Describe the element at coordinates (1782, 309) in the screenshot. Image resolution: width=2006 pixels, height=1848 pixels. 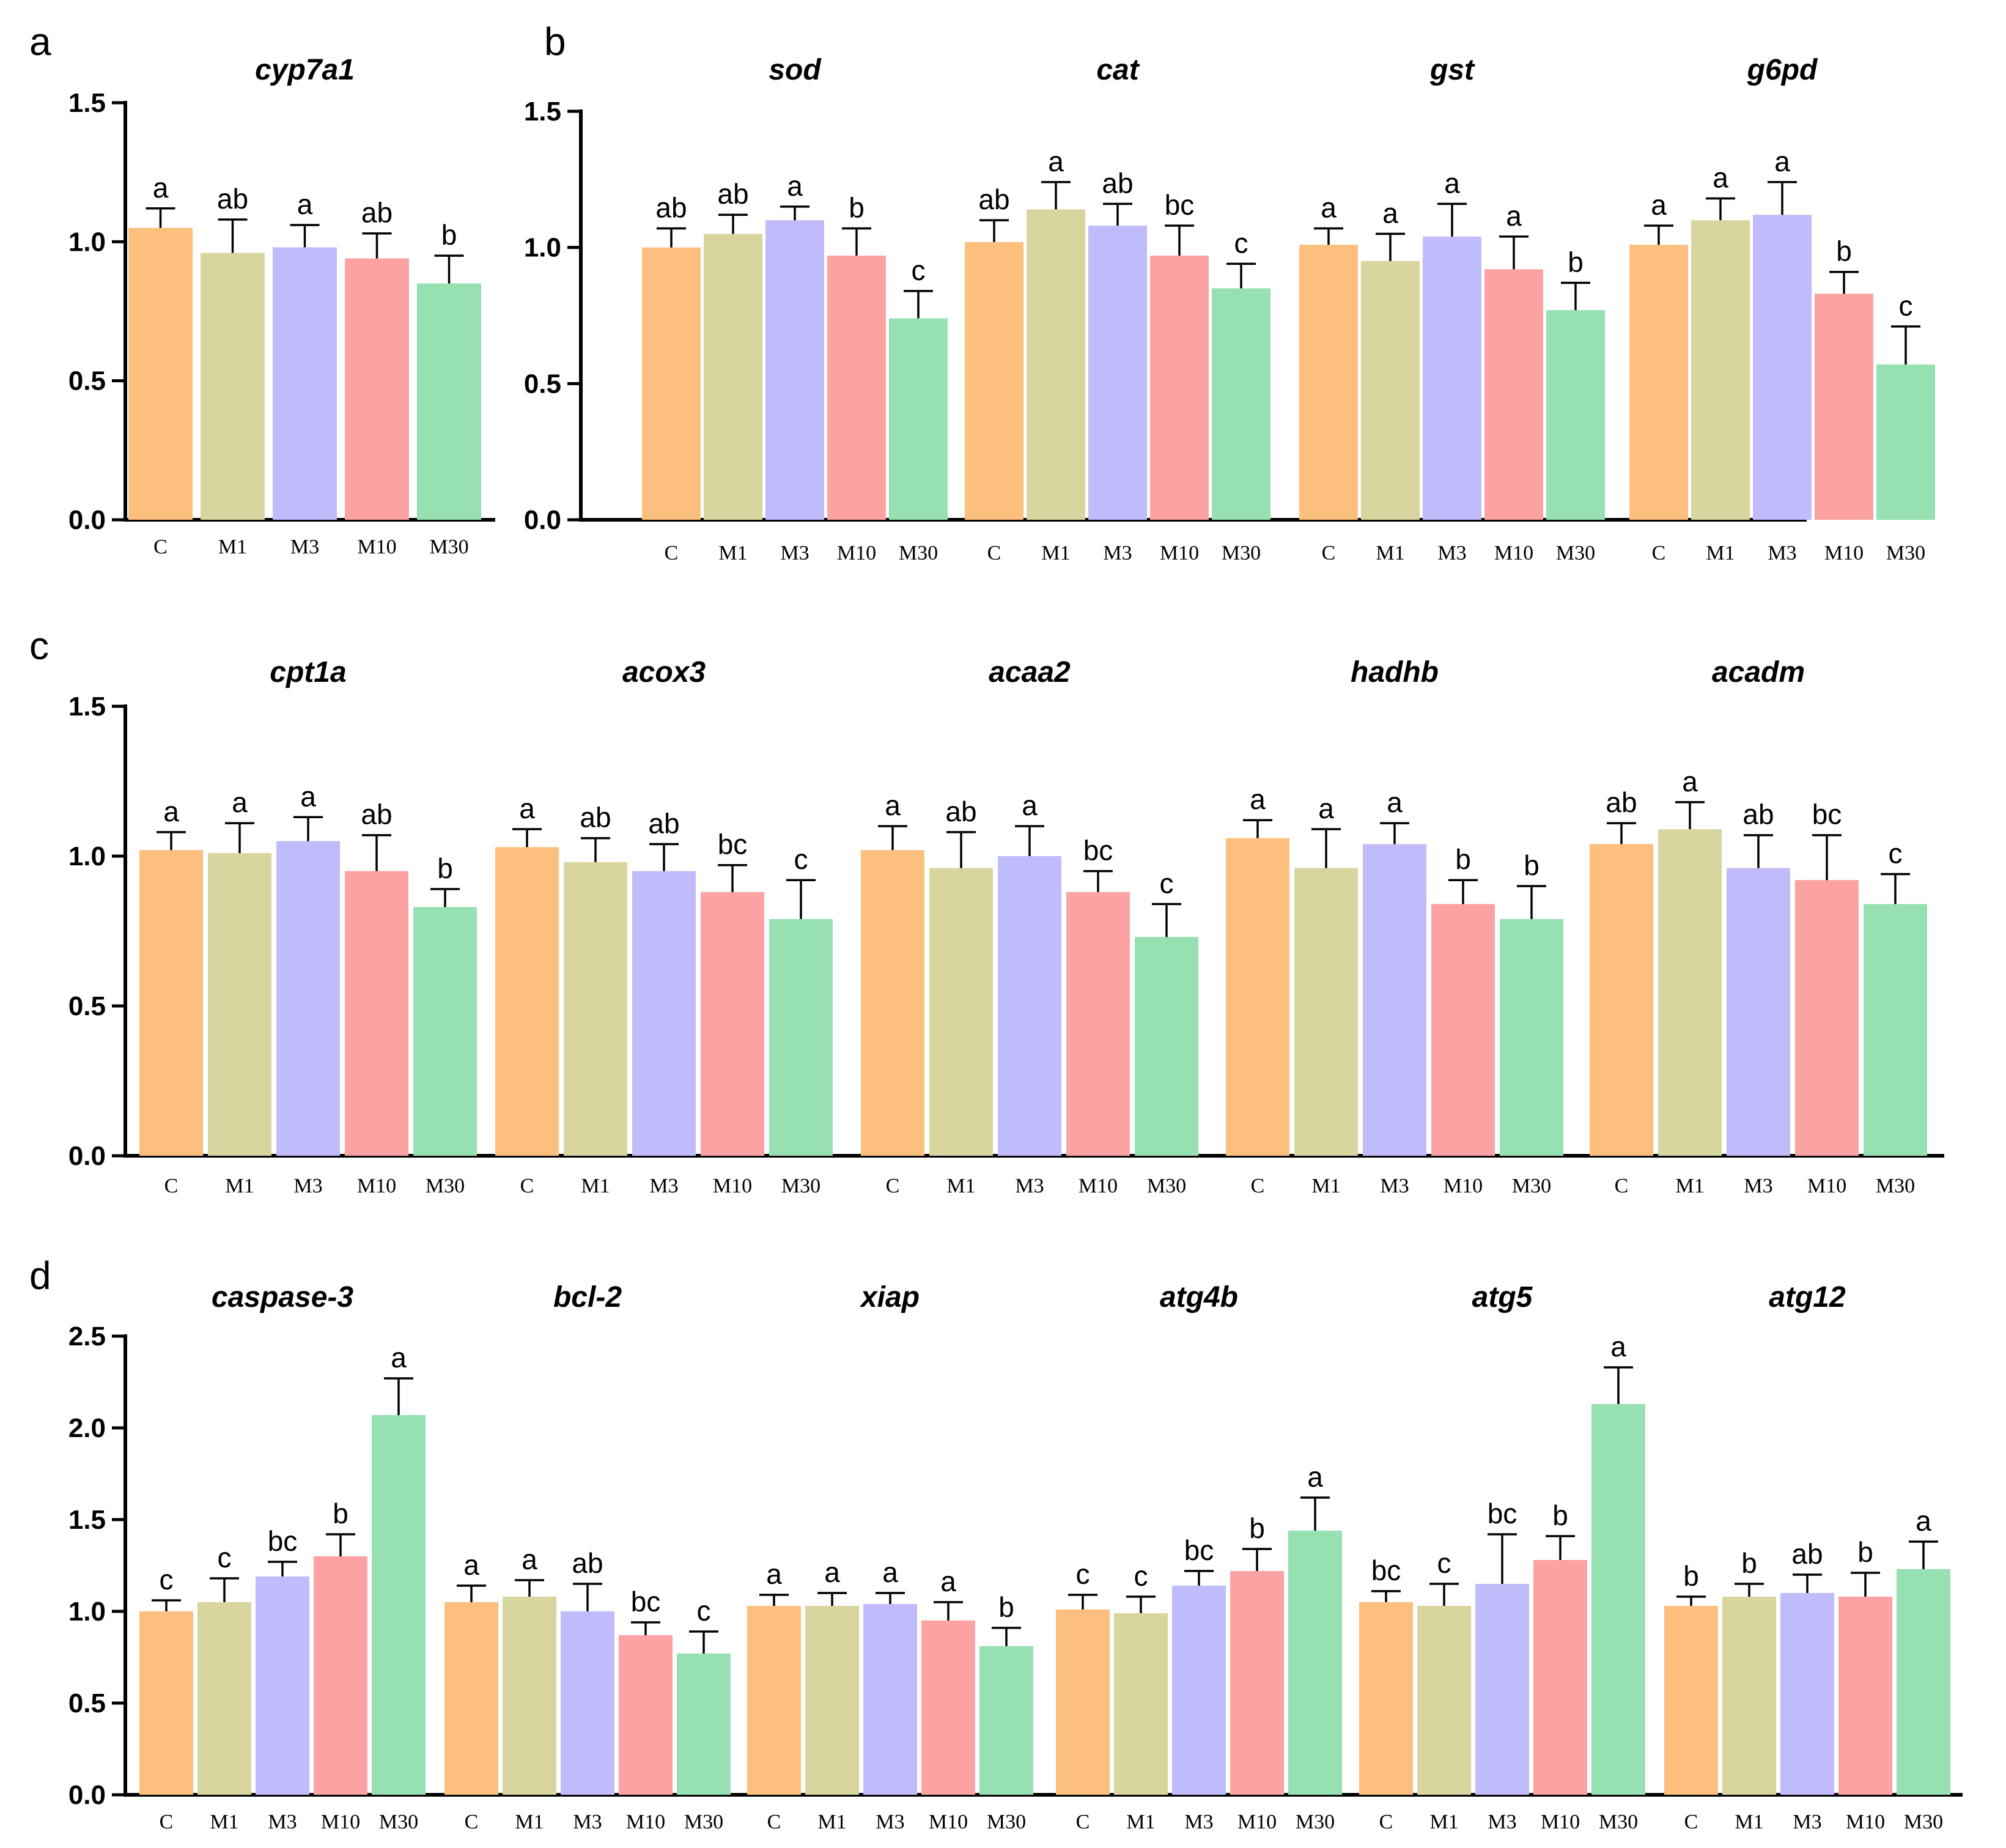
I see `gene-group-g6pd: g6pd a Ca M1 a M3 b M10 c M30` at that location.